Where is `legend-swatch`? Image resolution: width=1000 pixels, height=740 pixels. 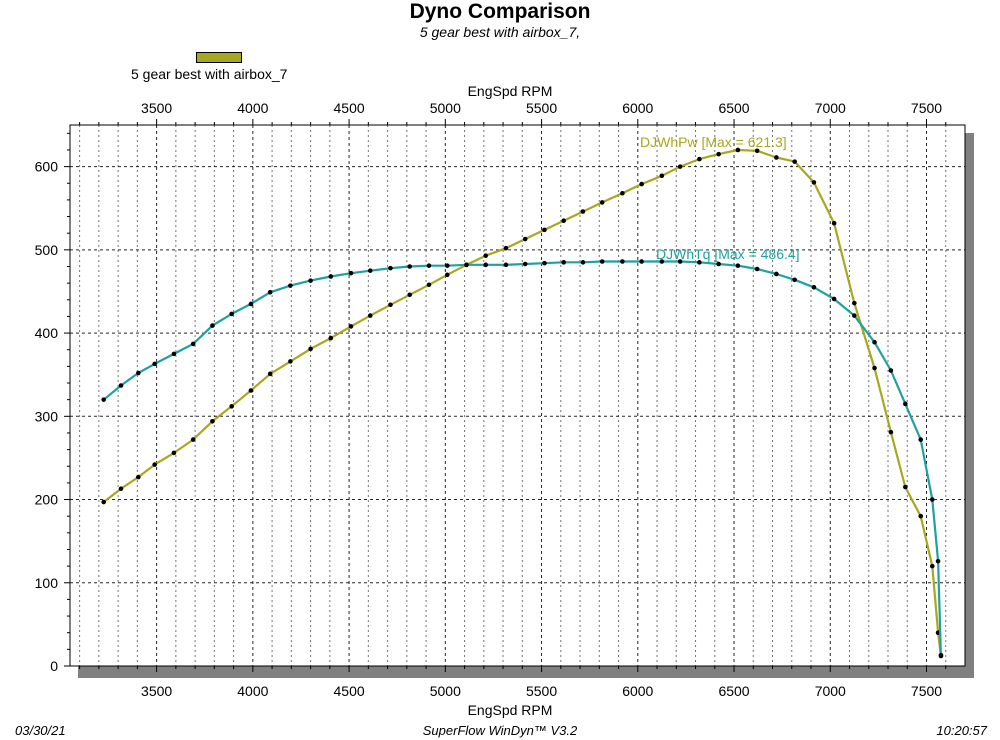 legend-swatch is located at coordinates (219, 57).